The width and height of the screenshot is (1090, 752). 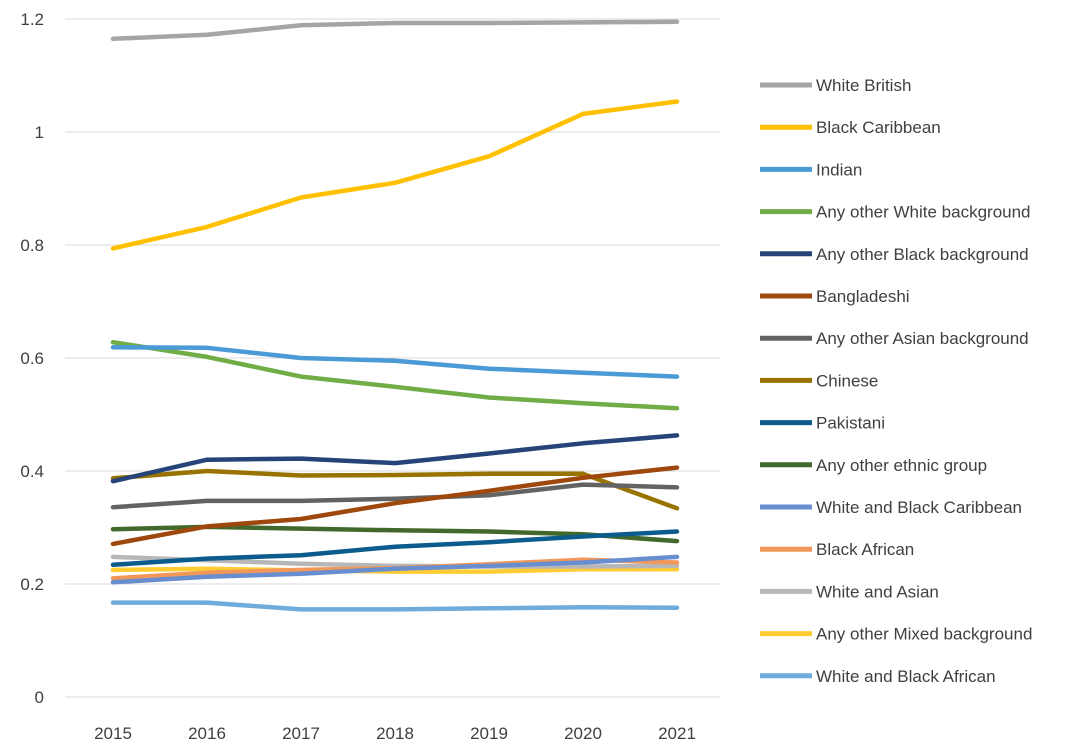 I want to click on legend-item: Indian, so click(x=811, y=169).